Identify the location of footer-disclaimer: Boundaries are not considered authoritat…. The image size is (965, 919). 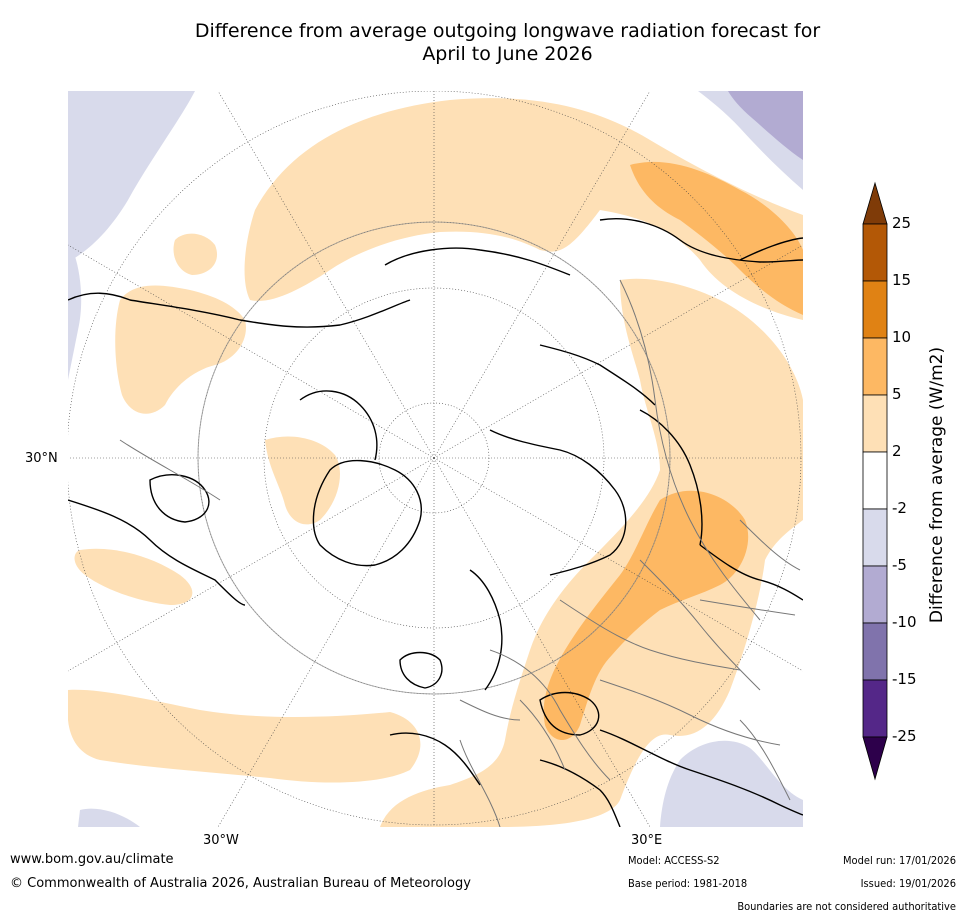
(846, 906).